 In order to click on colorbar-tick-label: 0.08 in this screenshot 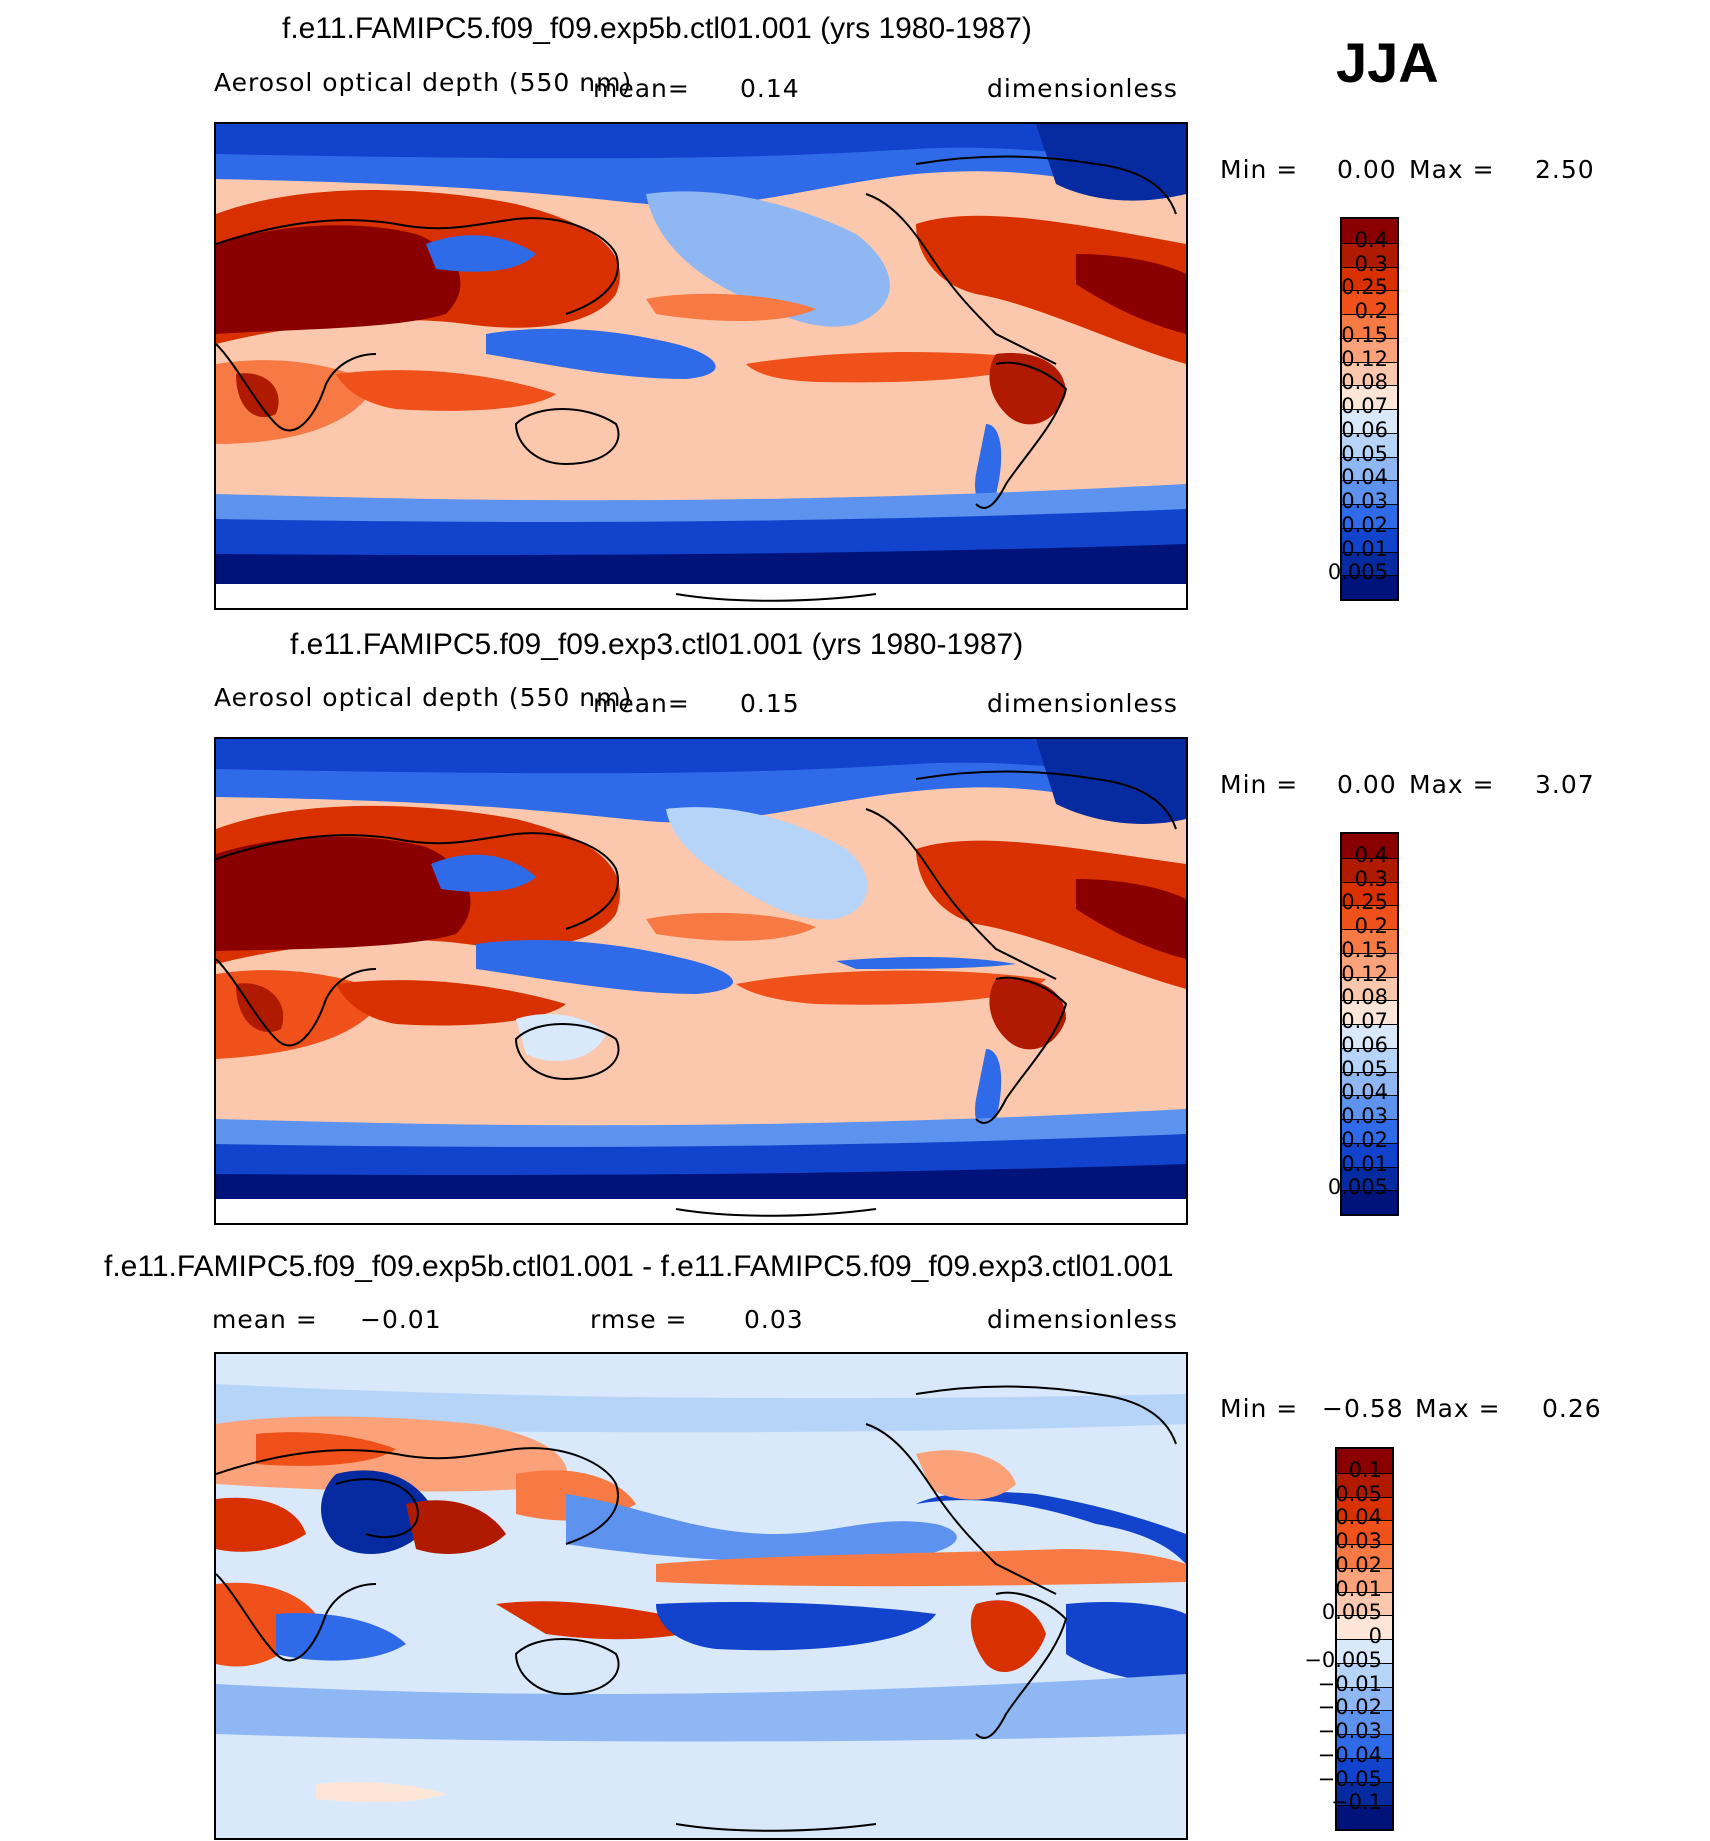, I will do `click(1364, 997)`.